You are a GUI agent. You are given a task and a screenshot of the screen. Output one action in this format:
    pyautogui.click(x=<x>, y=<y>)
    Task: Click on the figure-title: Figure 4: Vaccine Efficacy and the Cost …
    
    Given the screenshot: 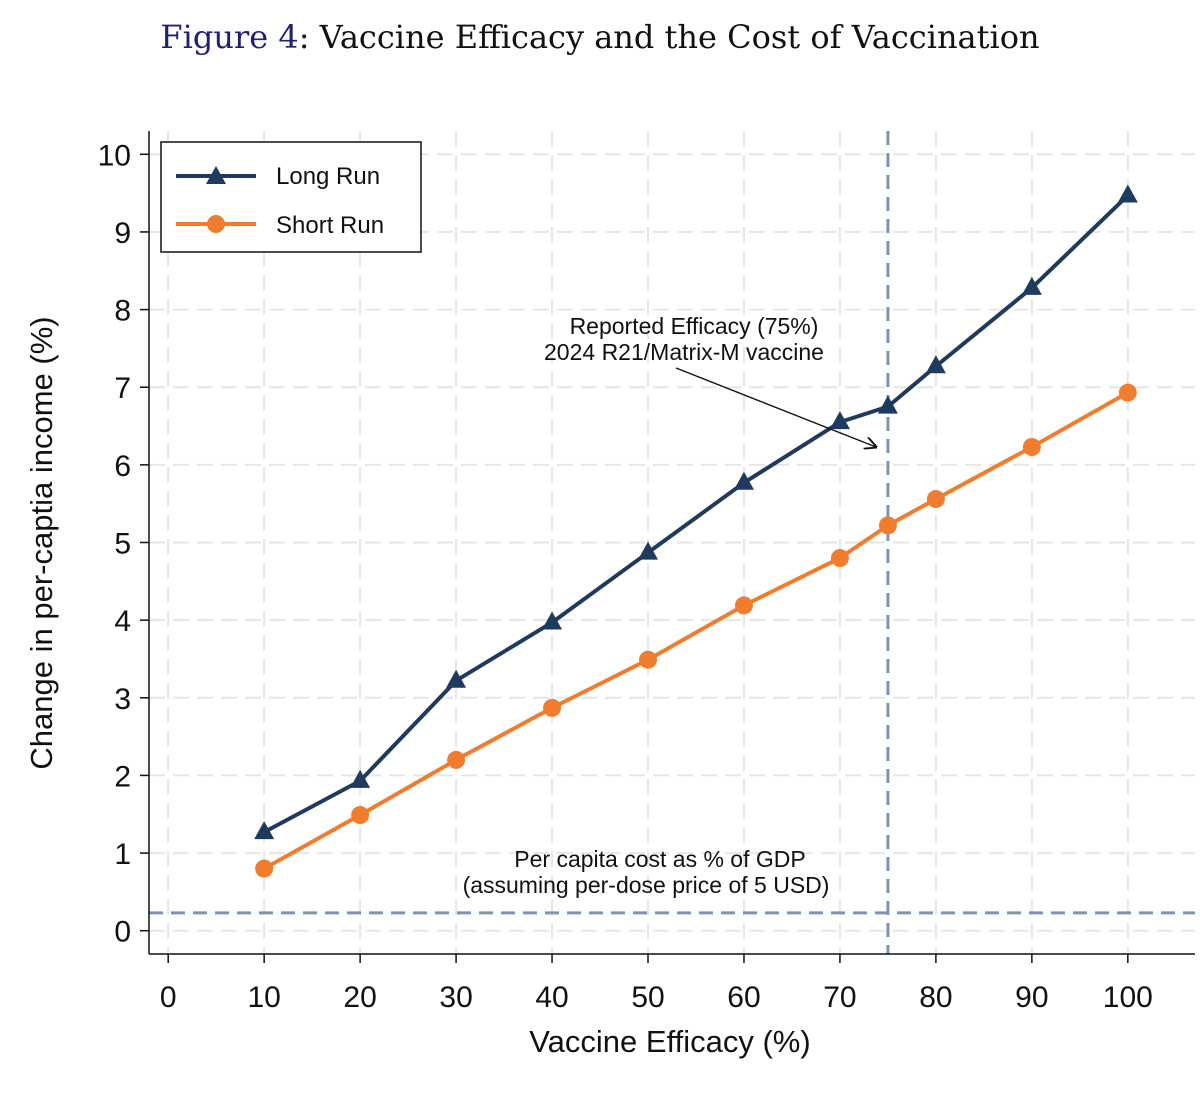 What is the action you would take?
    pyautogui.click(x=600, y=37)
    